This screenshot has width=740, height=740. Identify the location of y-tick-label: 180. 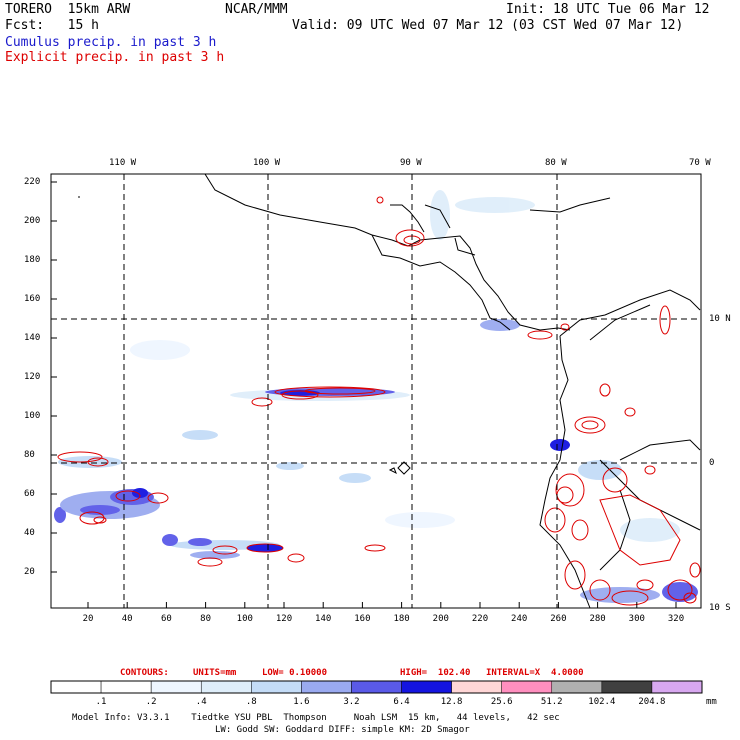
(32, 260).